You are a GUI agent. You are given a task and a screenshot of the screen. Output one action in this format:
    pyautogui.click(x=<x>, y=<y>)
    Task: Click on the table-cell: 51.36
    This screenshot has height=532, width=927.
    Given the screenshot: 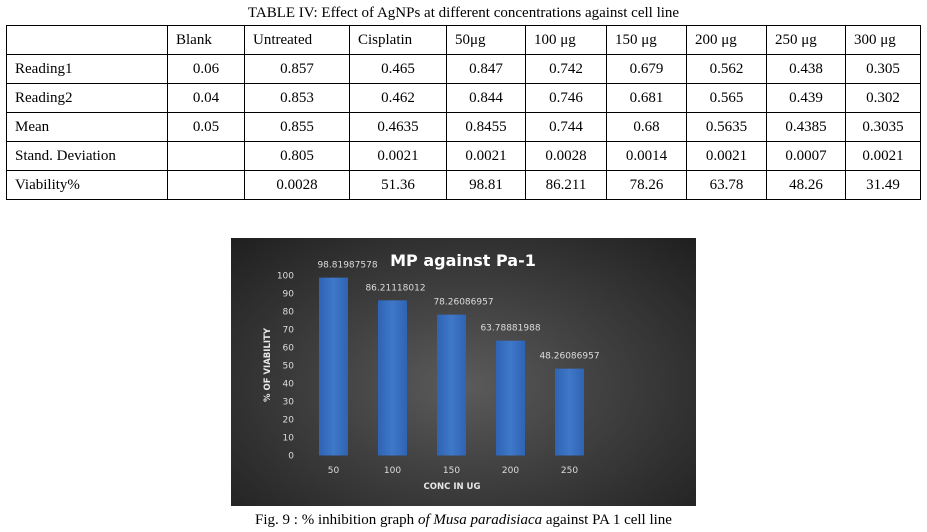 What is the action you would take?
    pyautogui.click(x=398, y=185)
    